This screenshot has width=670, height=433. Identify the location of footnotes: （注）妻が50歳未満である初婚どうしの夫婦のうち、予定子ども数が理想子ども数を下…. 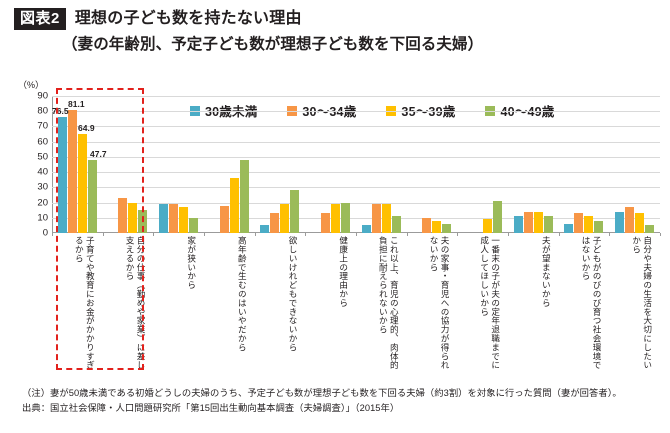
(322, 401).